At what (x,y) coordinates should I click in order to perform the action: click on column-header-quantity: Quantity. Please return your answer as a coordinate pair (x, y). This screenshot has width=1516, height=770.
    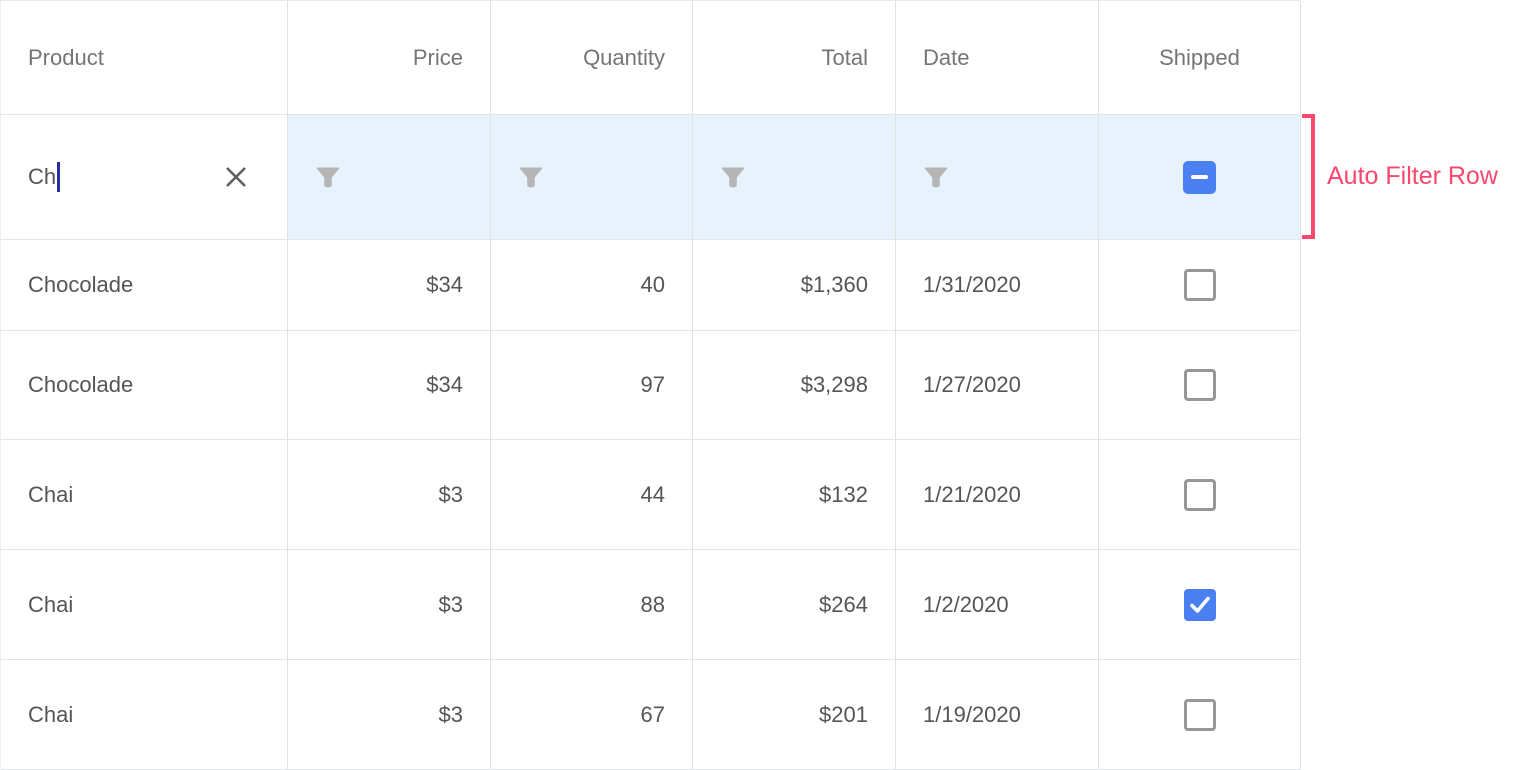
    Looking at the image, I should click on (592, 57).